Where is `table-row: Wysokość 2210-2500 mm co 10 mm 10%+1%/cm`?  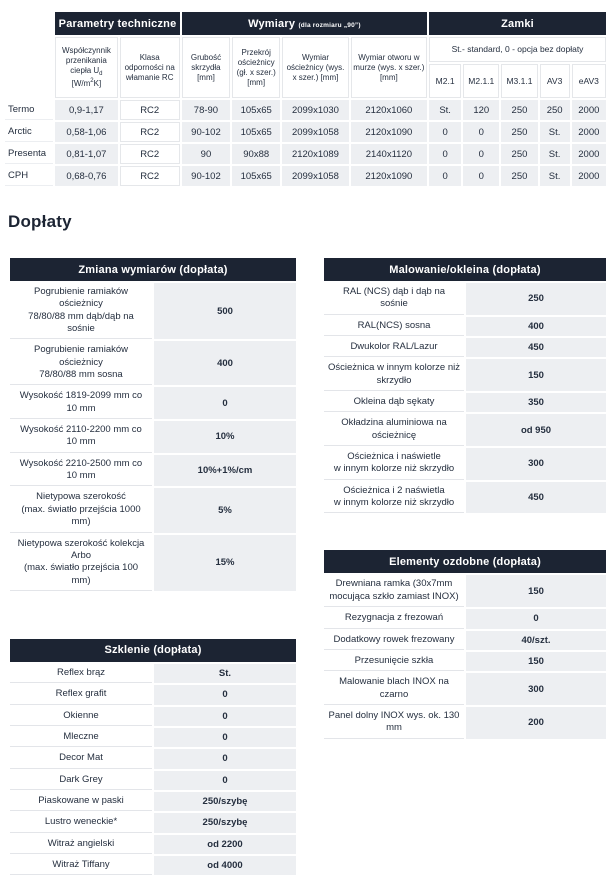 table-row: Wysokość 2210-2500 mm co 10 mm 10%+1%/cm is located at coordinates (153, 470).